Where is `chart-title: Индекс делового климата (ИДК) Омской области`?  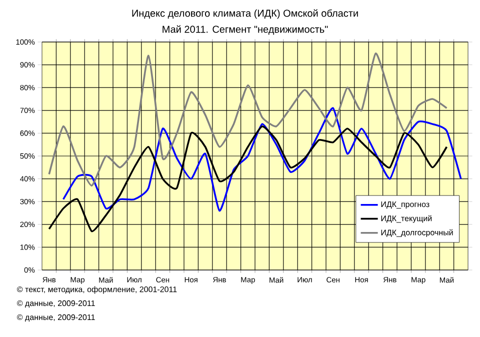
chart-title: Индекс делового климата (ИДК) Омской области is located at coordinates (245, 14).